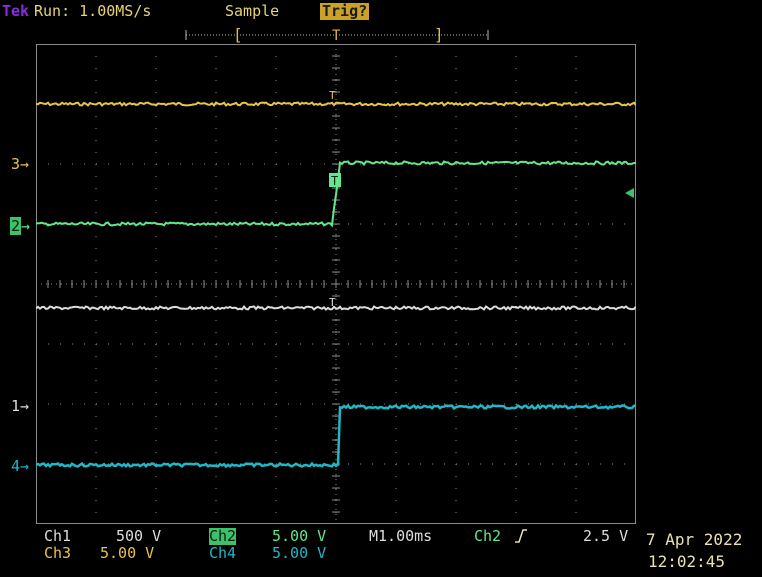 Image resolution: width=762 pixels, height=577 pixels. What do you see at coordinates (694, 539) in the screenshot?
I see `date-readout: 7 Apr 2022` at bounding box center [694, 539].